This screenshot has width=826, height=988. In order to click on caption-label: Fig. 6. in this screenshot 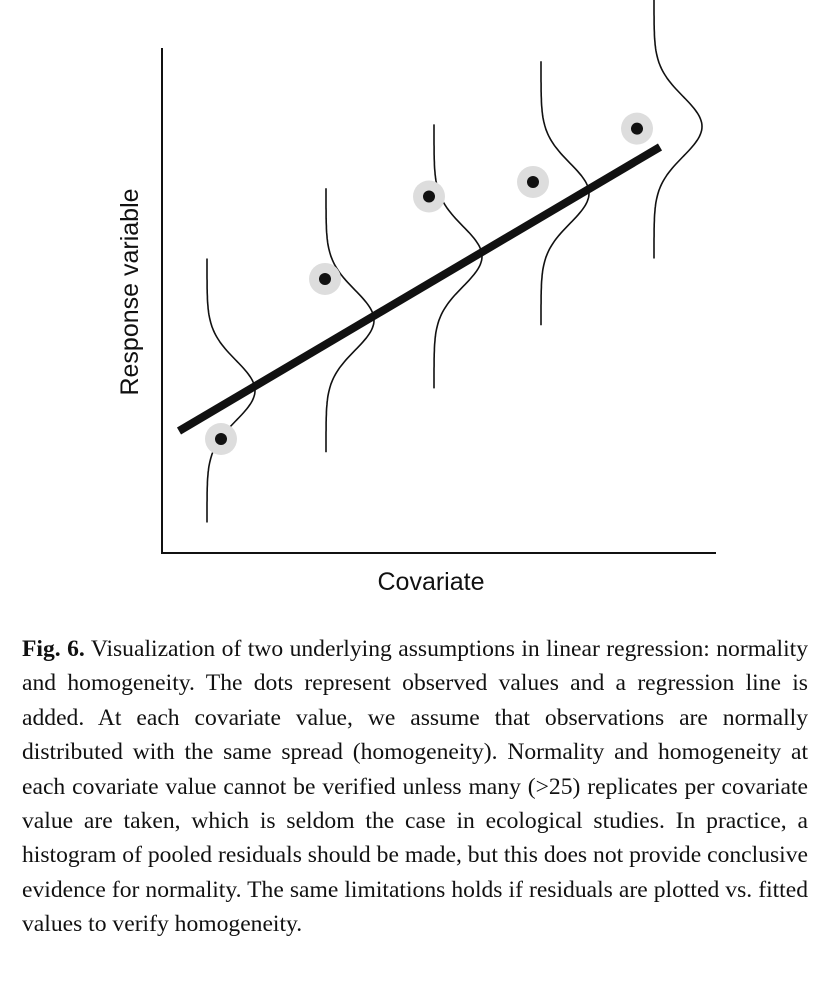, I will do `click(53, 649)`.